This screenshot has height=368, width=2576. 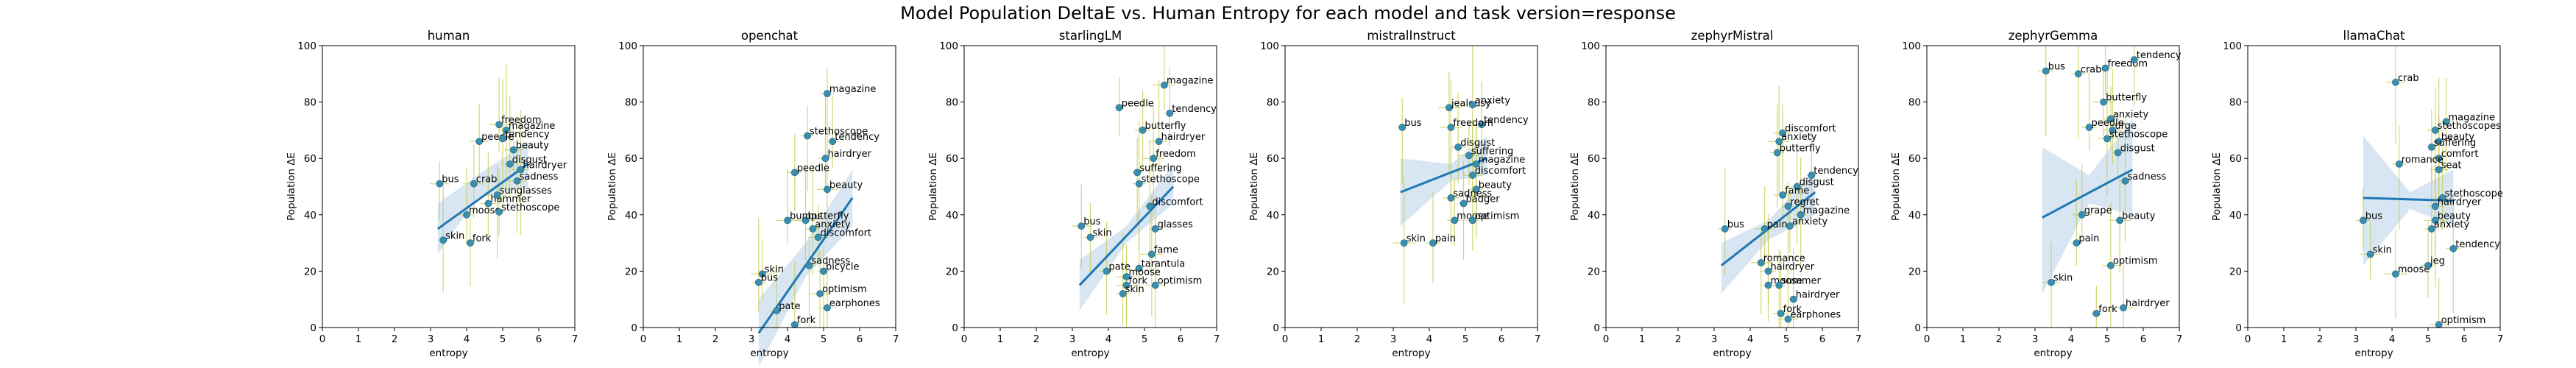 What do you see at coordinates (510, 200) in the screenshot?
I see `point-label: hammer` at bounding box center [510, 200].